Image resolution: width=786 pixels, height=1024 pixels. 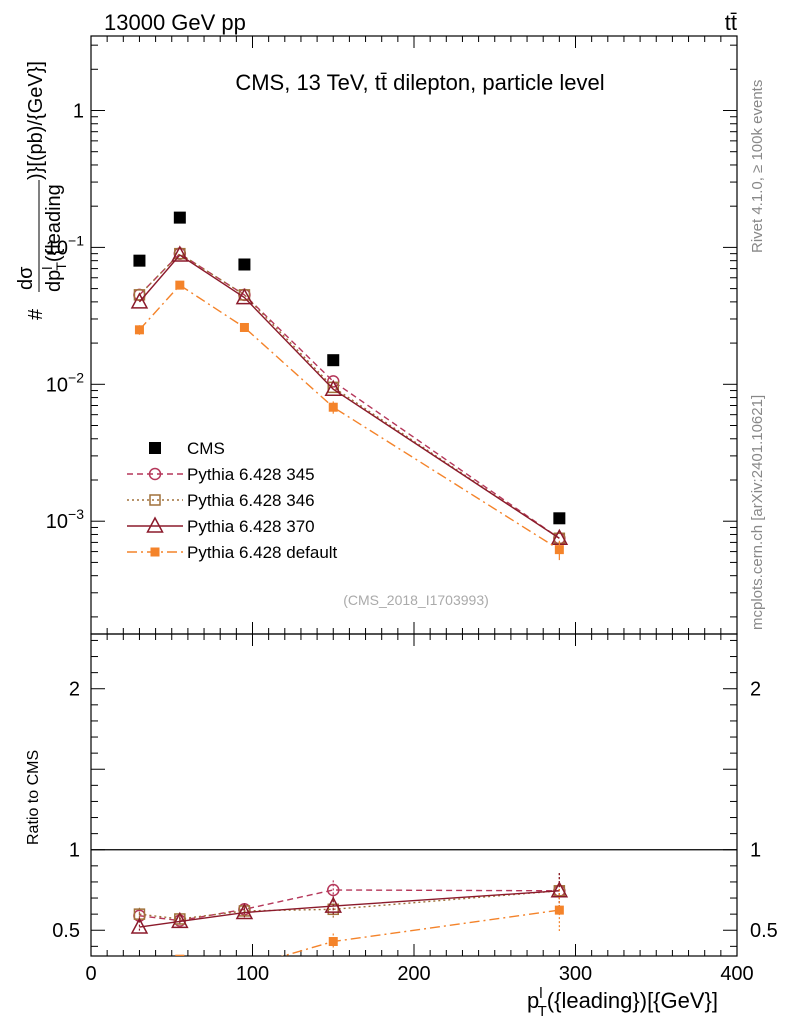 I want to click on ratio-pythia-6-428-default, so click(x=349, y=936).